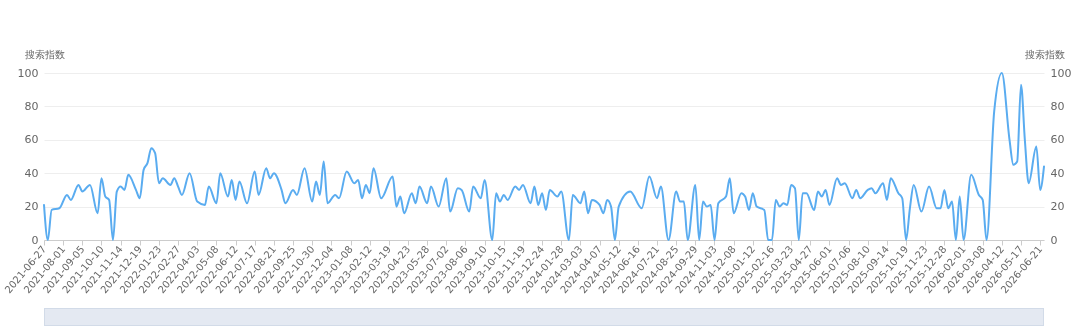 The width and height of the screenshot is (1080, 335). What do you see at coordinates (31, 207) in the screenshot?
I see `y-tick-label: 20` at bounding box center [31, 207].